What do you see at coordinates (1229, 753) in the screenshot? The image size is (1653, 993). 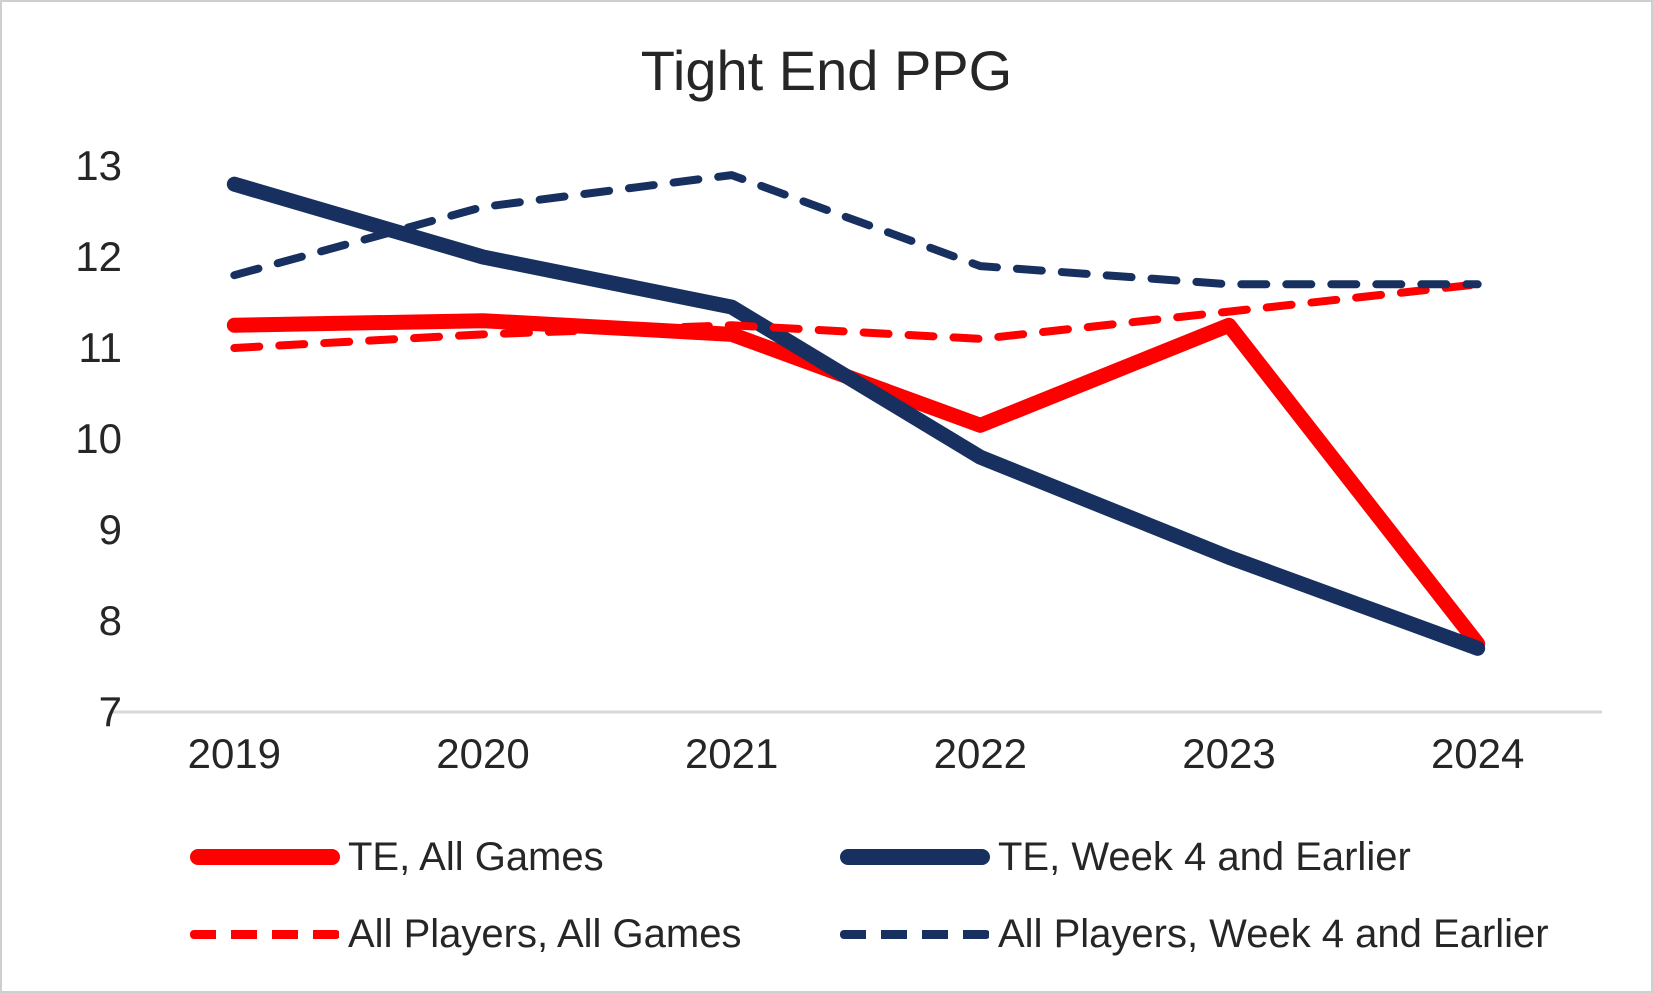 I see `x-axis-category-label: 2023` at bounding box center [1229, 753].